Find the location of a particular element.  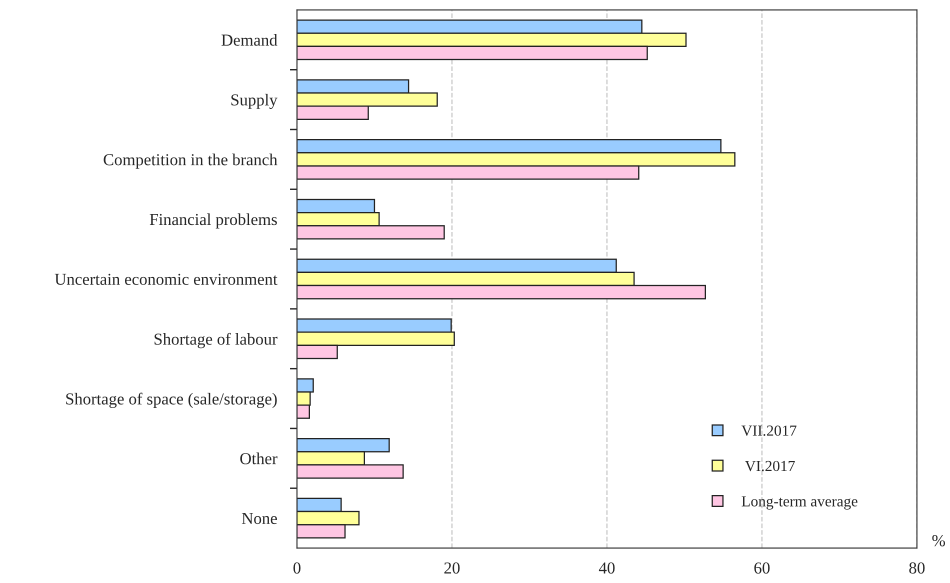

legend-label: VI.2017 is located at coordinates (770, 466).